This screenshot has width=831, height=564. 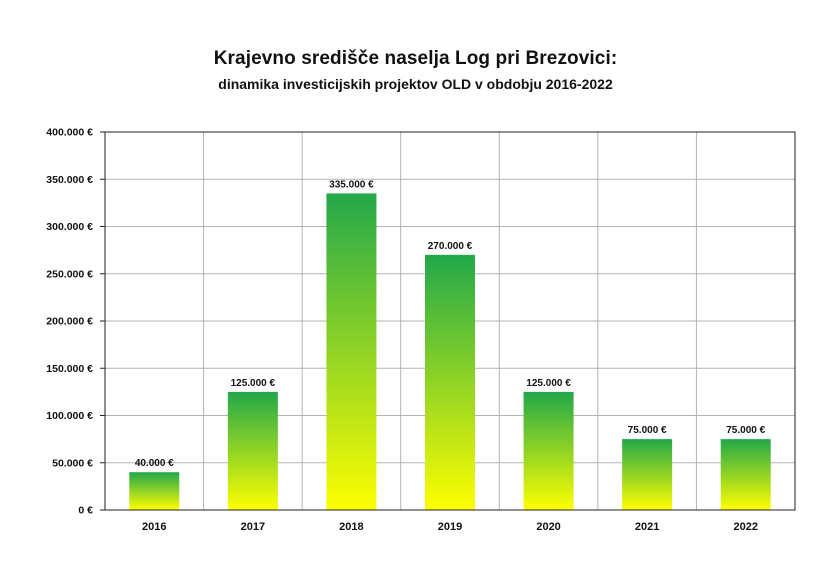 I want to click on y-tick-label: 50.000 €, so click(x=72, y=463).